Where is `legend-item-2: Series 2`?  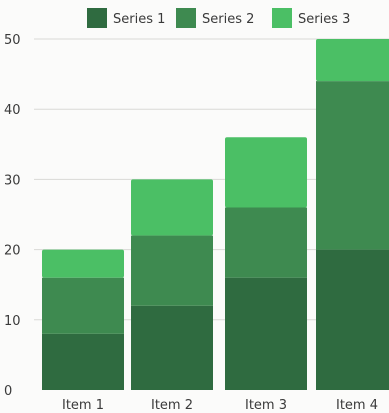 legend-item-2: Series 2 is located at coordinates (215, 18).